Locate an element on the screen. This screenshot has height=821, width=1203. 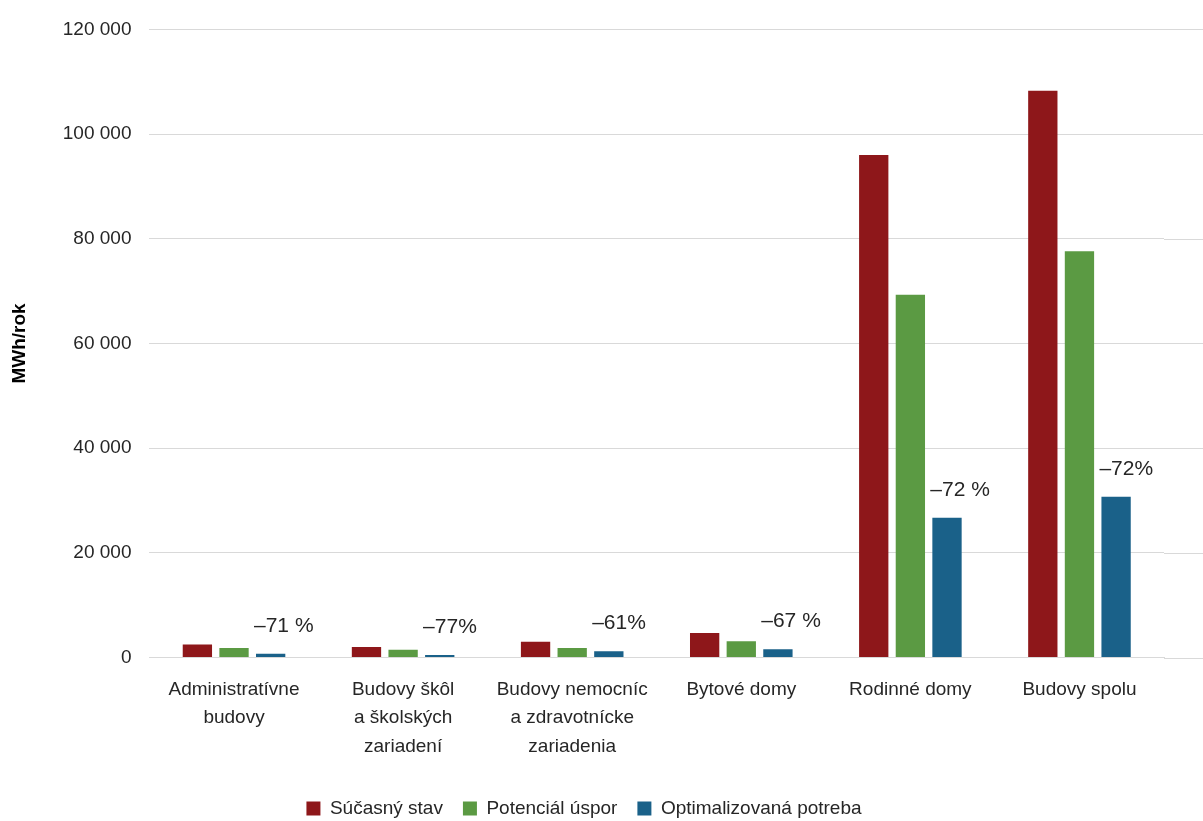
x-tick-label: Budovy škôl a školských zariadení is located at coordinates (403, 716).